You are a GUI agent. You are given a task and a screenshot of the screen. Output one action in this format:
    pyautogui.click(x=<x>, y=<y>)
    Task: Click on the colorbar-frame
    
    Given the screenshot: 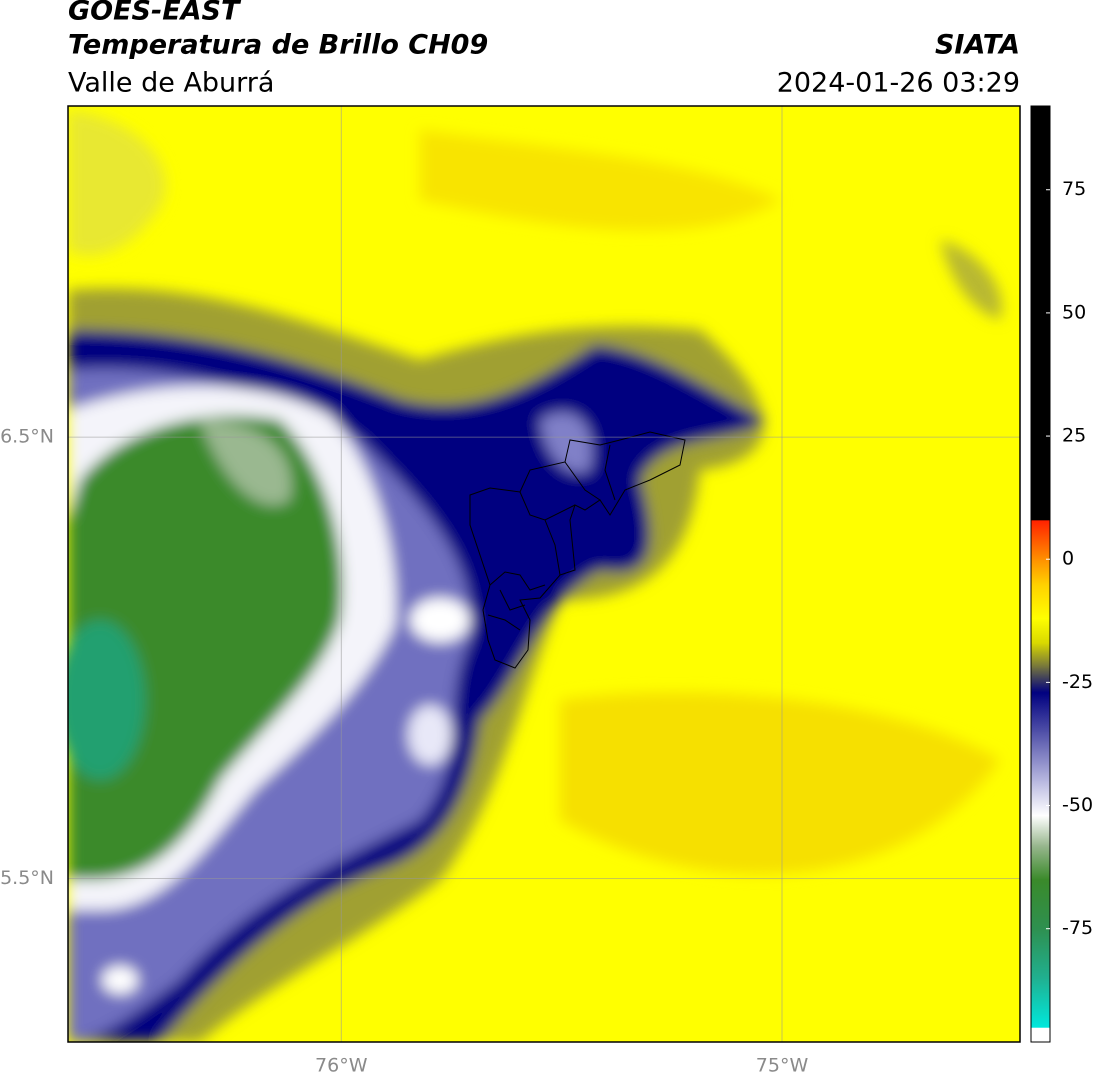 What is the action you would take?
    pyautogui.click(x=1040, y=574)
    